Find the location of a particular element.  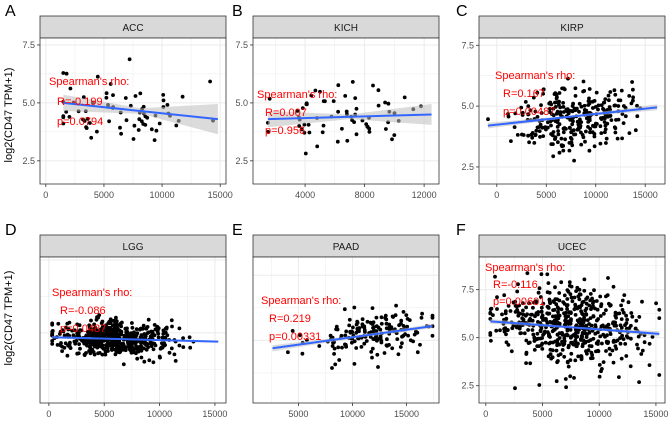

facet-title: LGG is located at coordinates (132, 247).